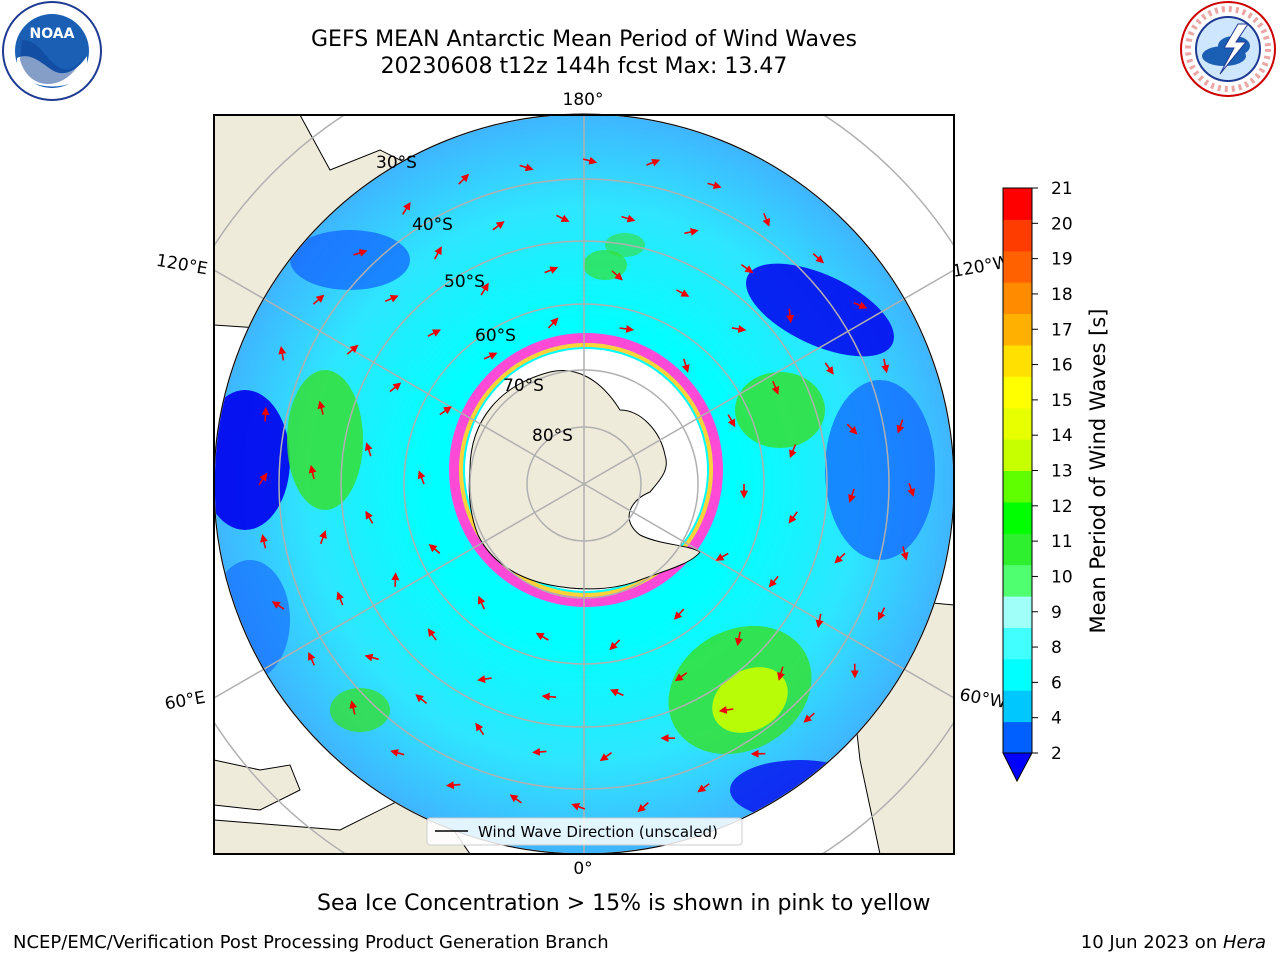 This screenshot has width=1280, height=960. What do you see at coordinates (1062, 260) in the screenshot?
I see `colorbar-tick-label: 19` at bounding box center [1062, 260].